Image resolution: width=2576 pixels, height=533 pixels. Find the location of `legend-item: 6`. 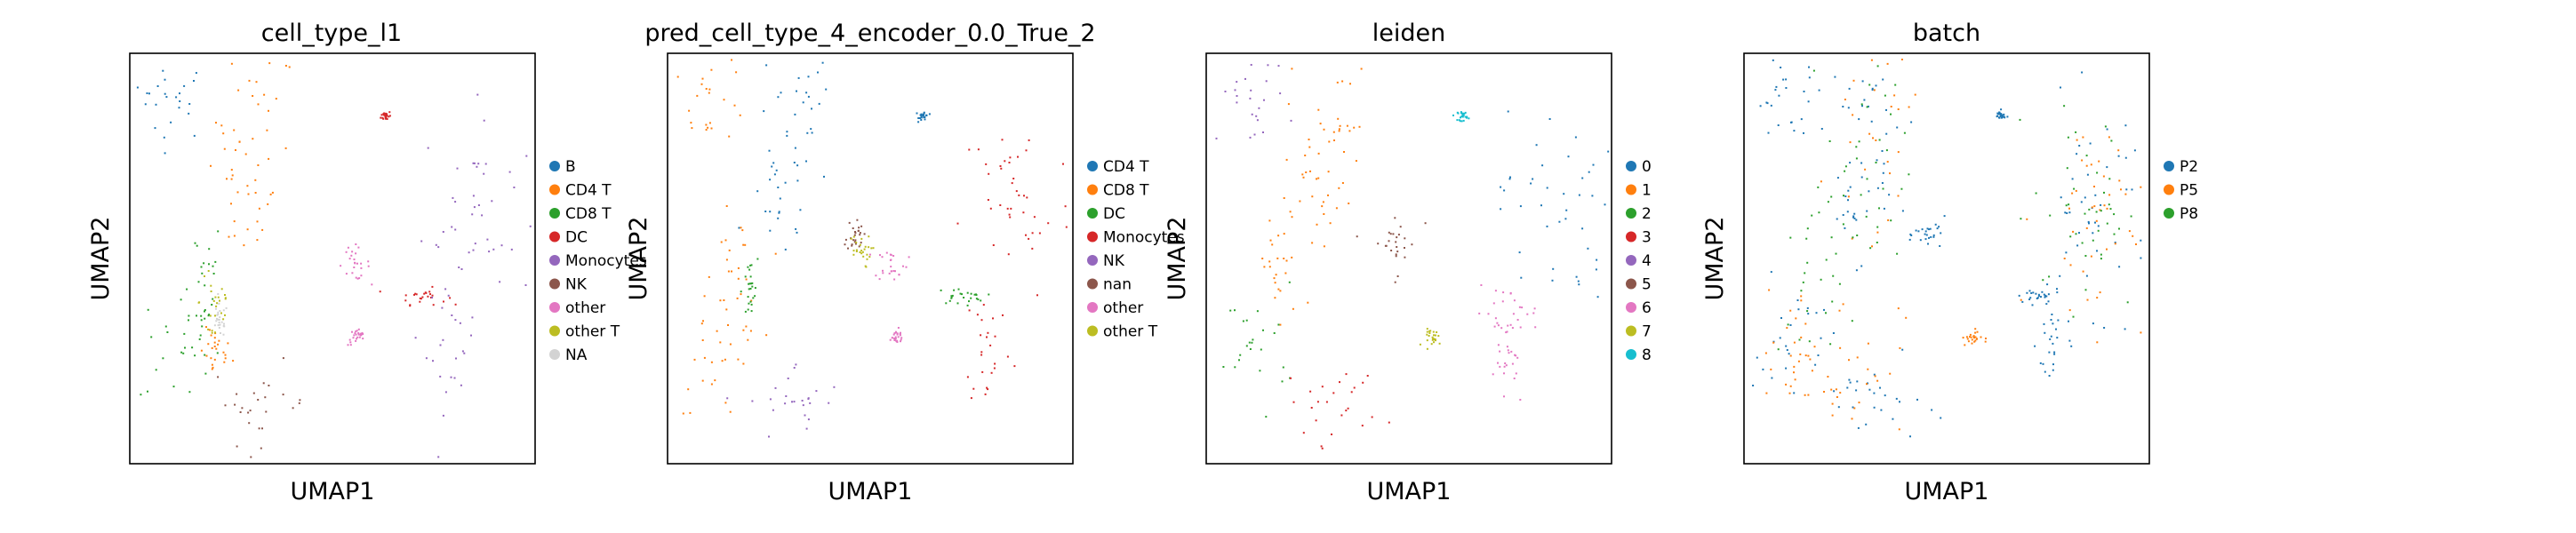

legend-item: 6 is located at coordinates (1639, 308).